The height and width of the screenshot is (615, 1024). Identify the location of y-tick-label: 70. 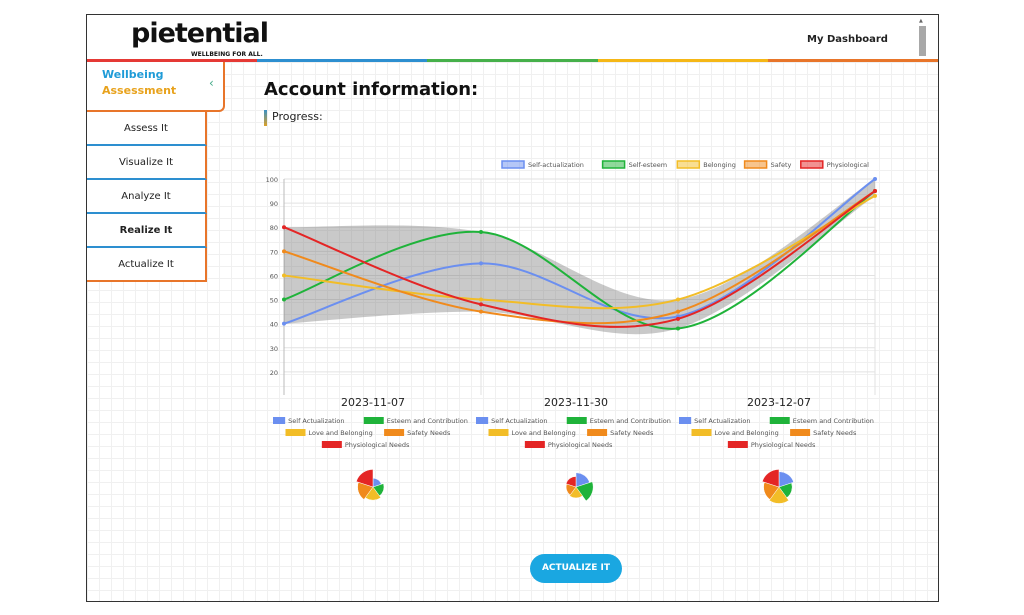
(274, 252).